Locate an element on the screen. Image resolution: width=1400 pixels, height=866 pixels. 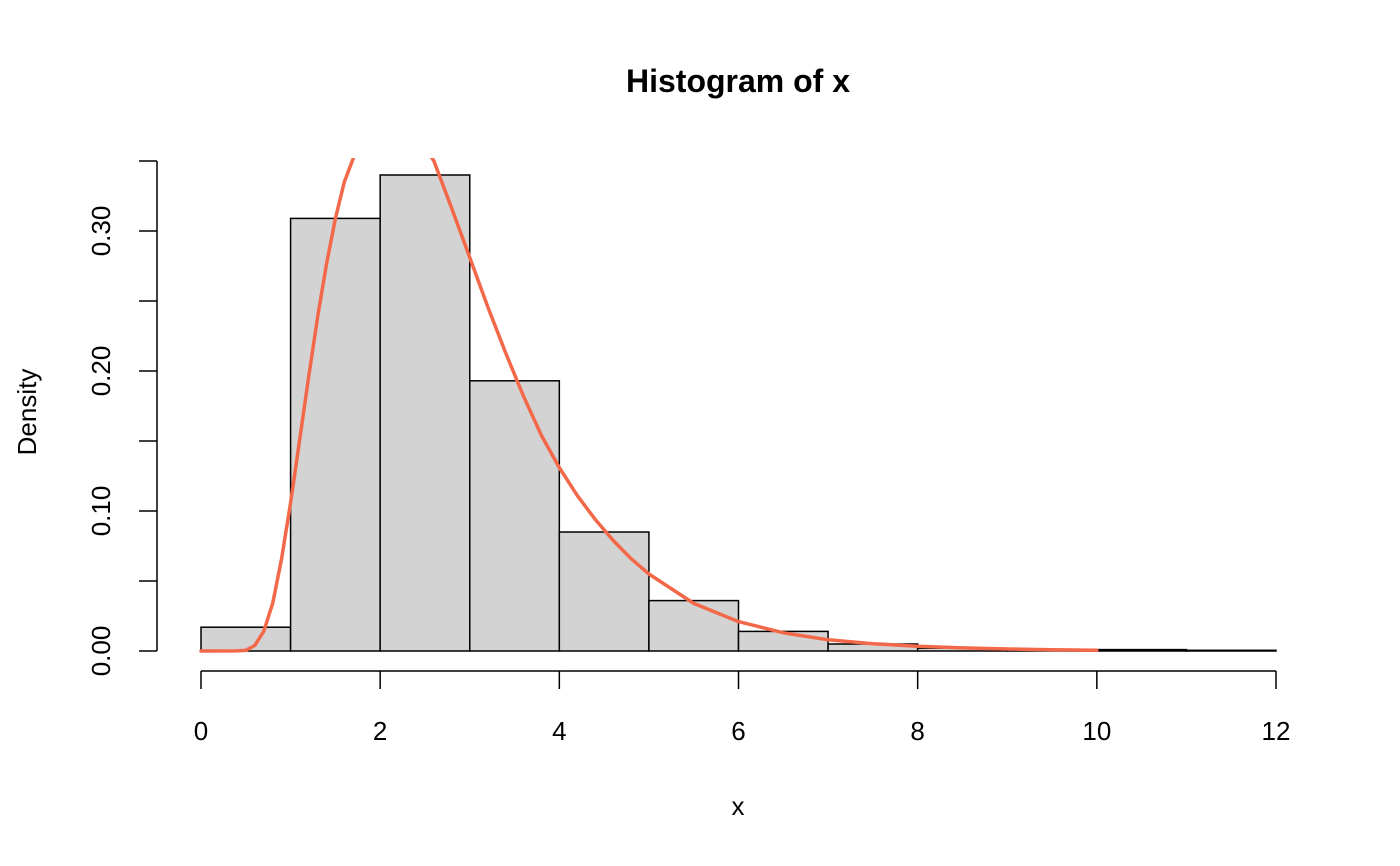
y-tick-label: 0.00 is located at coordinates (101, 651).